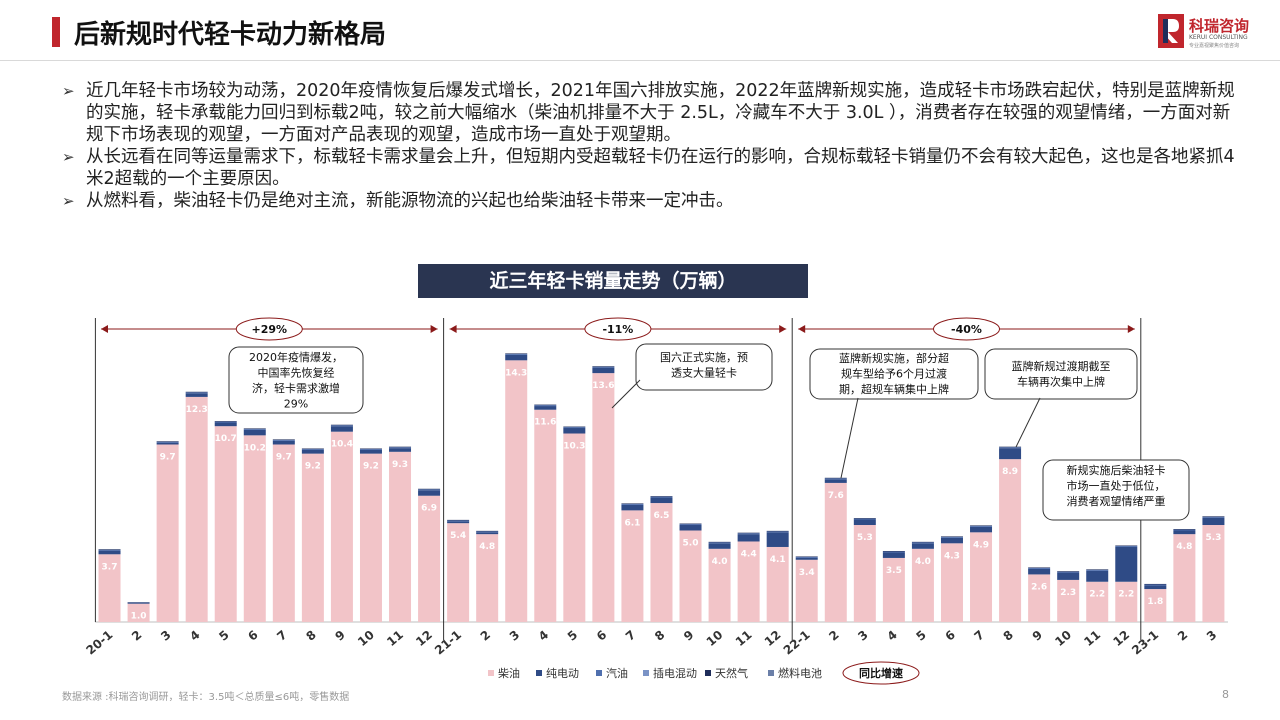 The image size is (1280, 720). What do you see at coordinates (704, 373) in the screenshot?
I see `annotation-text: 透支大量轻卡` at bounding box center [704, 373].